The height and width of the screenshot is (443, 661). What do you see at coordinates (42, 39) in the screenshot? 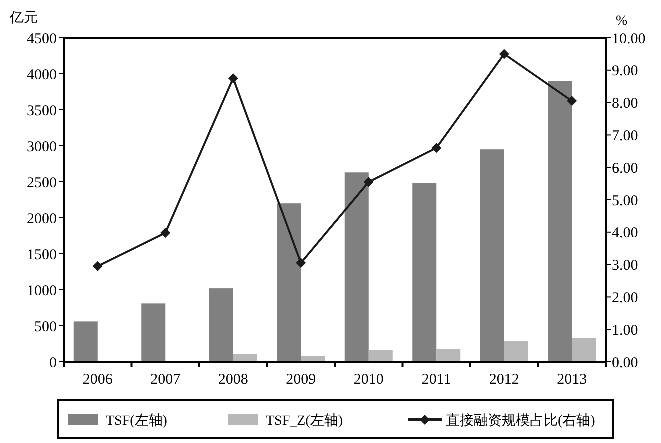
I see `y-tick-label: 4500` at bounding box center [42, 39].